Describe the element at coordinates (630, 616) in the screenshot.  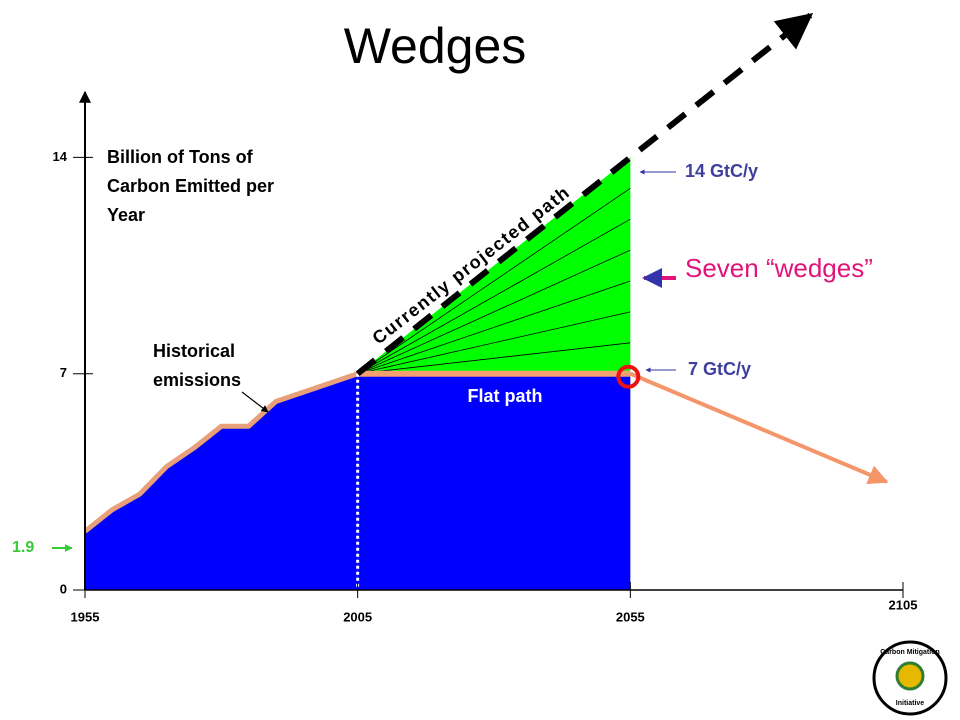
I see `x-tick-label: 2055` at that location.